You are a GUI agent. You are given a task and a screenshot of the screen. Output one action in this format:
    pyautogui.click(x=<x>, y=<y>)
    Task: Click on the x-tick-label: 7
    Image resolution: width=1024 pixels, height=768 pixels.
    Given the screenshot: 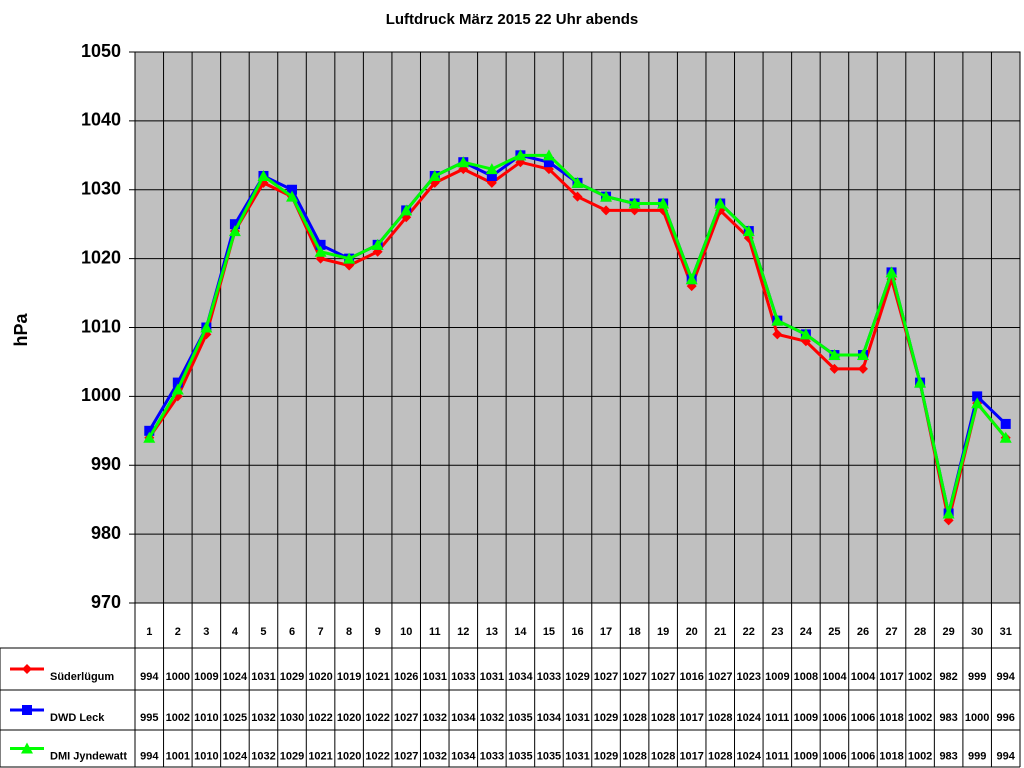 What is the action you would take?
    pyautogui.click(x=321, y=632)
    